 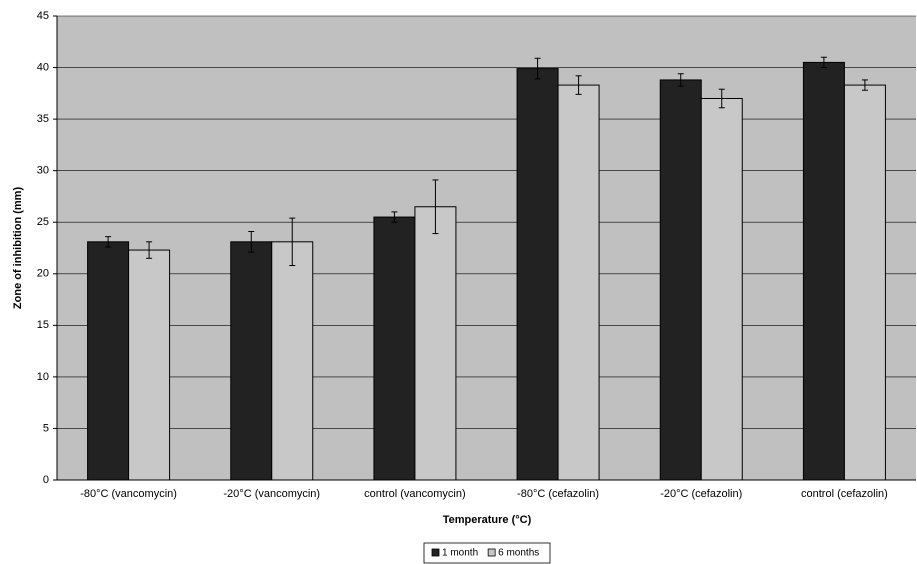 I want to click on y-tick-label: 45, so click(x=43, y=16).